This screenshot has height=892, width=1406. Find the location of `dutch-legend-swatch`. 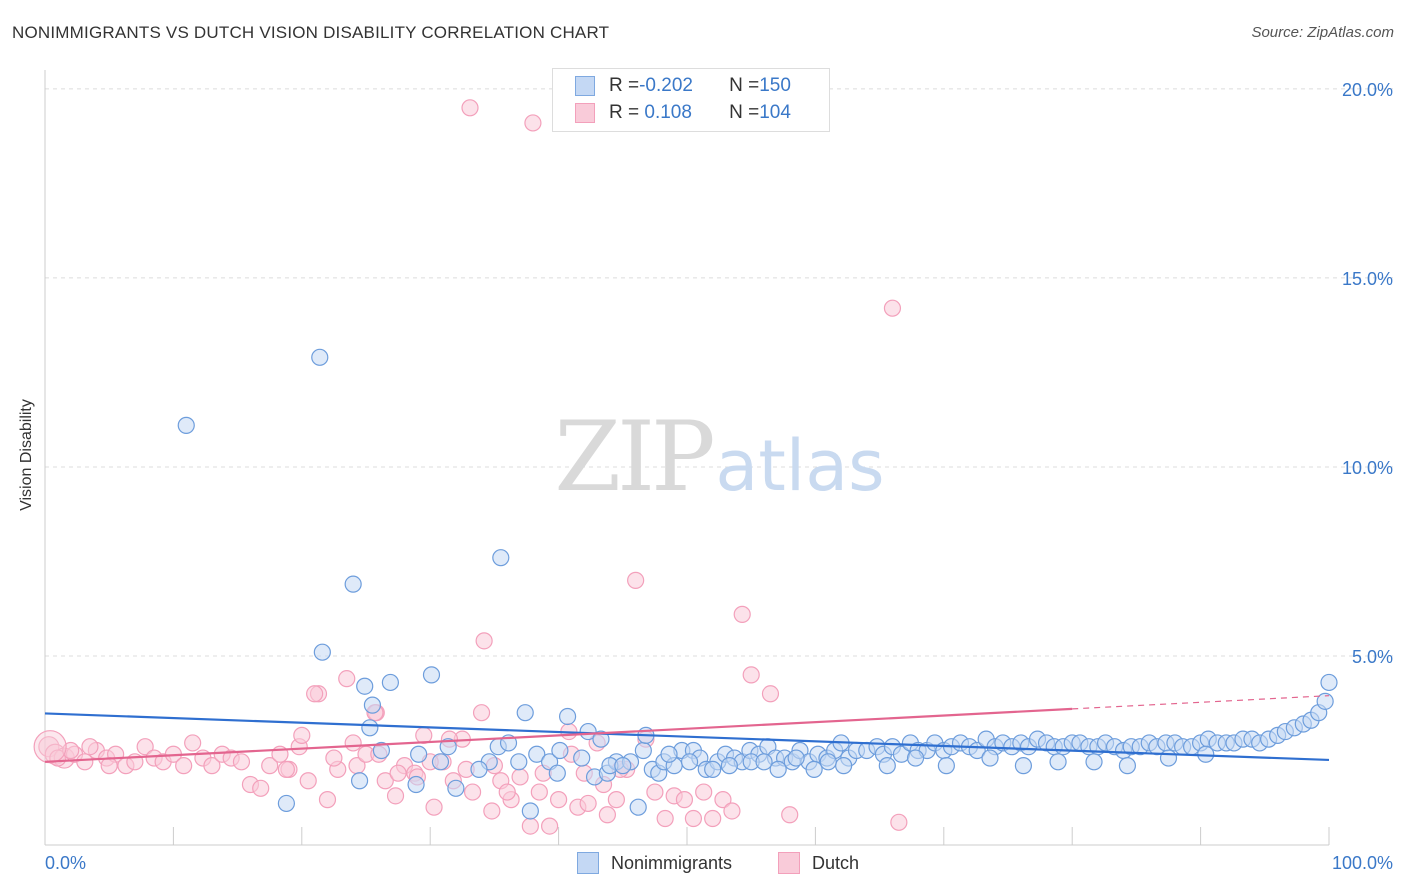

dutch-legend-swatch is located at coordinates (789, 863).